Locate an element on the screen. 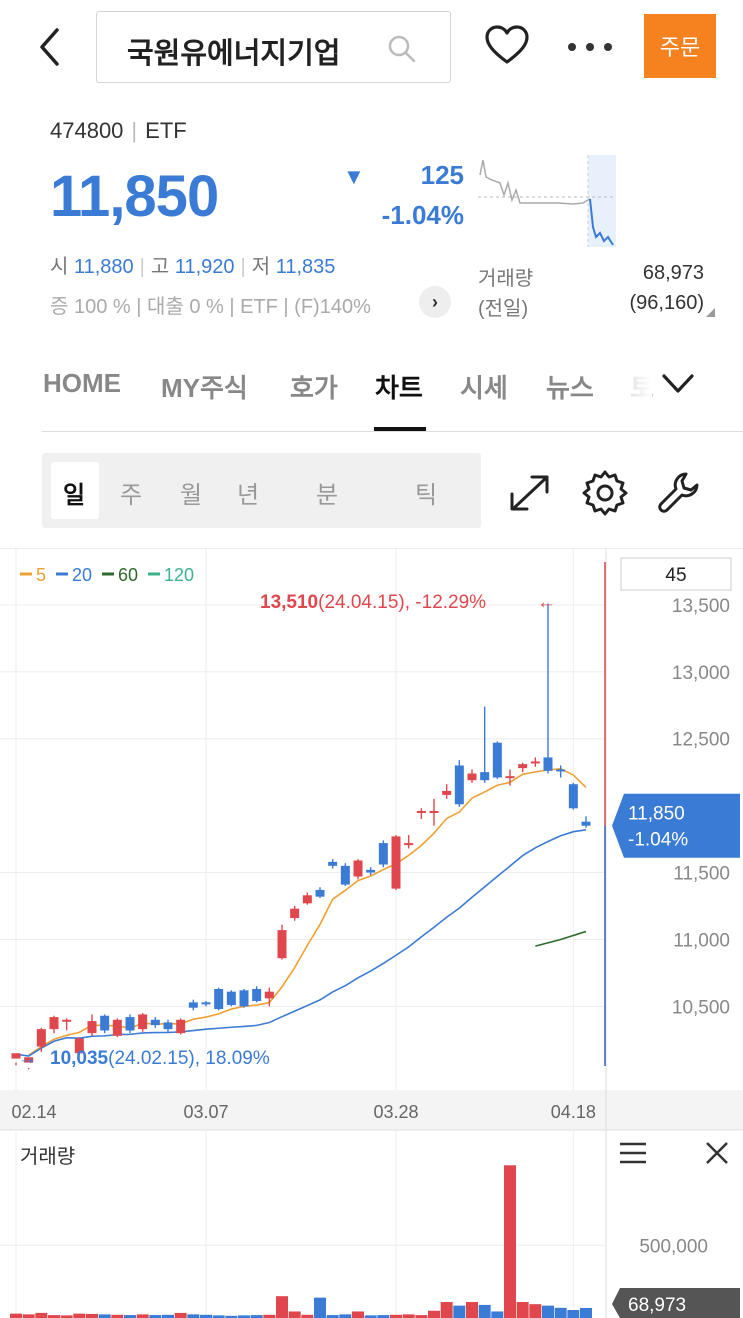 This screenshot has height=1318, width=743. order-button: 주문 is located at coordinates (680, 46).